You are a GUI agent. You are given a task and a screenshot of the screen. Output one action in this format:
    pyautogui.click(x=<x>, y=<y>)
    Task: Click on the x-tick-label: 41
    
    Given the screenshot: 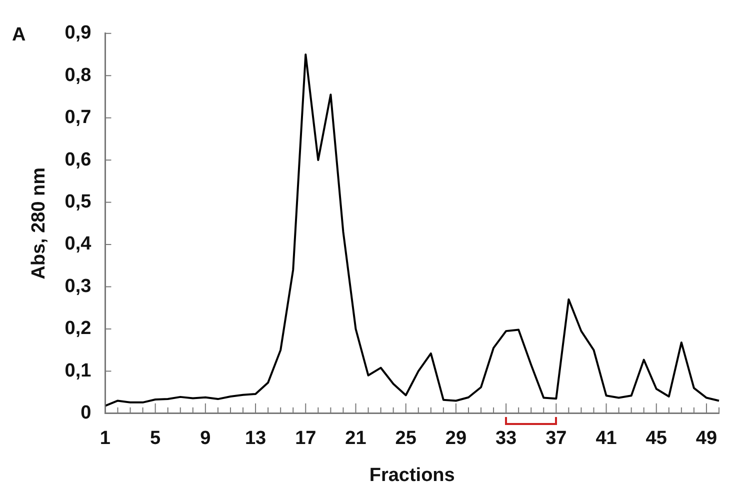 What is the action you would take?
    pyautogui.click(x=607, y=439)
    